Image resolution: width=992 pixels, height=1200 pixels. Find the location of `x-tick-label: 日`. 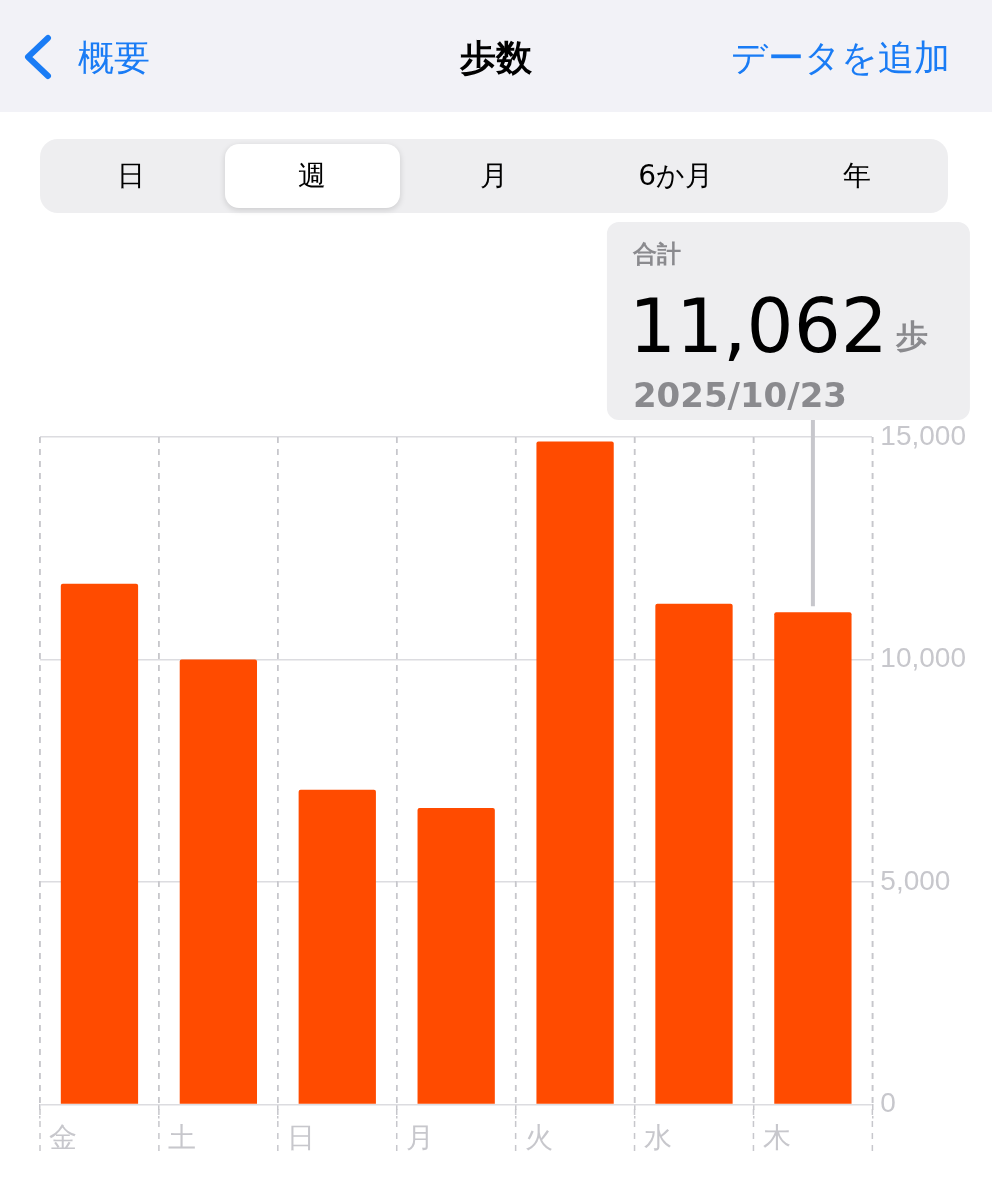

x-tick-label: 日 is located at coordinates (301, 1137).